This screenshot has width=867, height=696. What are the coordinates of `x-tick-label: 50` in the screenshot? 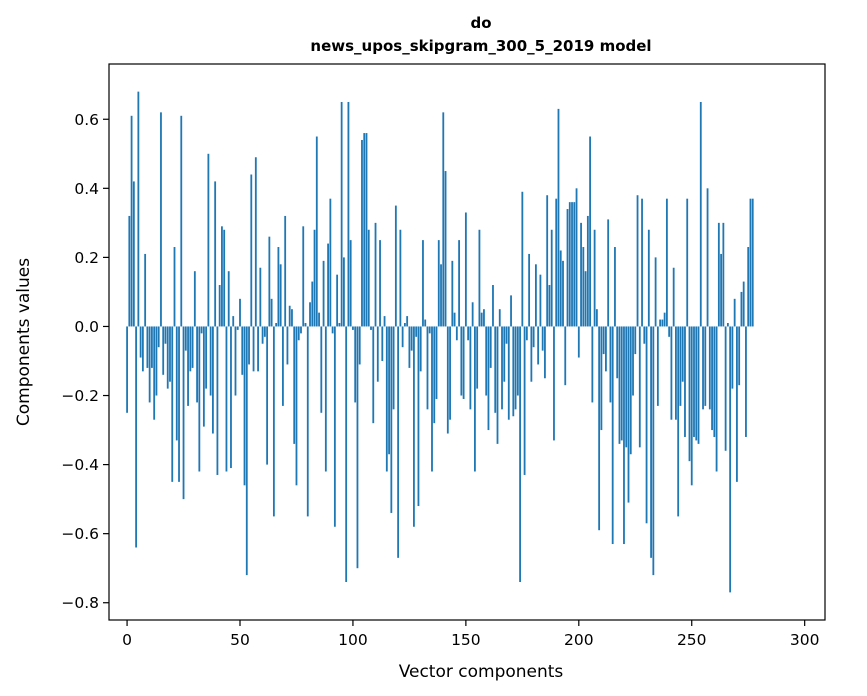 It's located at (240, 640).